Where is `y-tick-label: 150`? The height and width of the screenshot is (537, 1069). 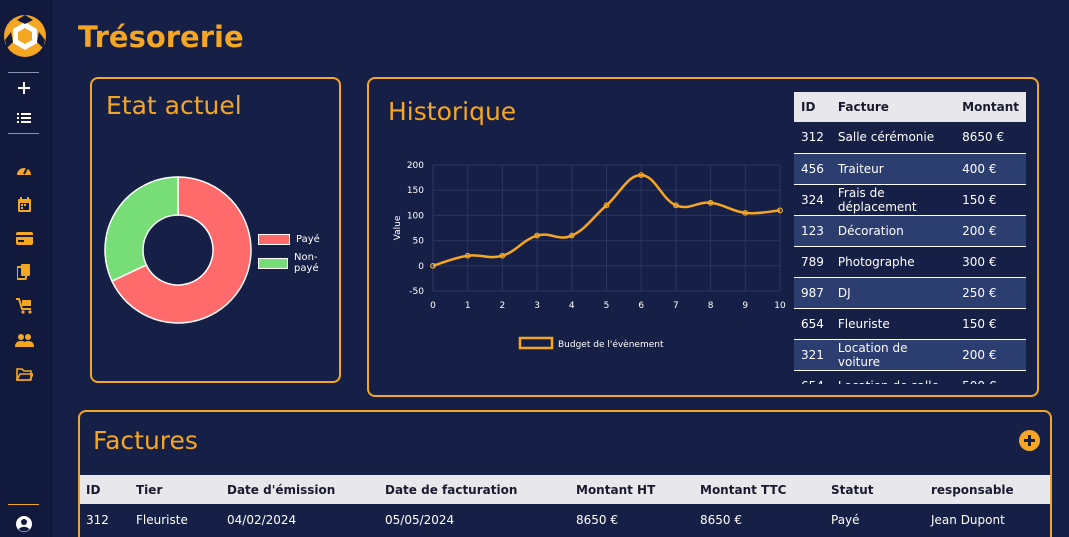
y-tick-label: 150 is located at coordinates (415, 191).